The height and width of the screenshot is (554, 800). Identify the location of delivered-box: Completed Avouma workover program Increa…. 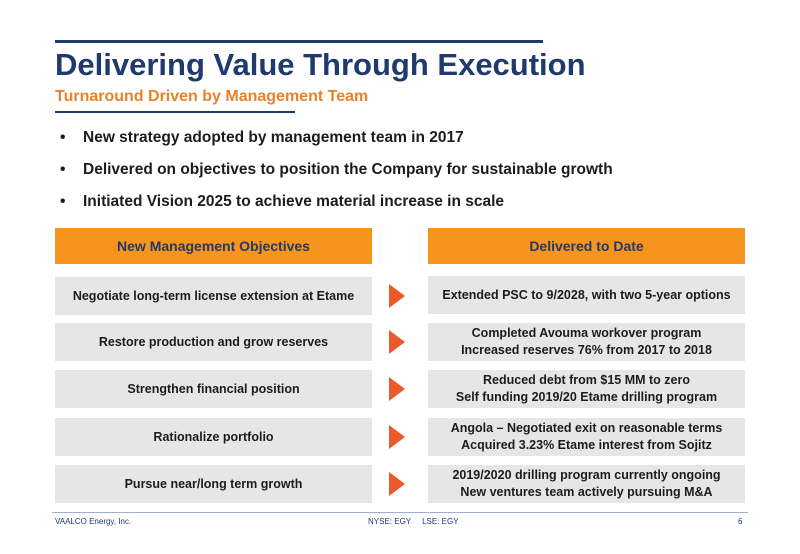
(586, 342).